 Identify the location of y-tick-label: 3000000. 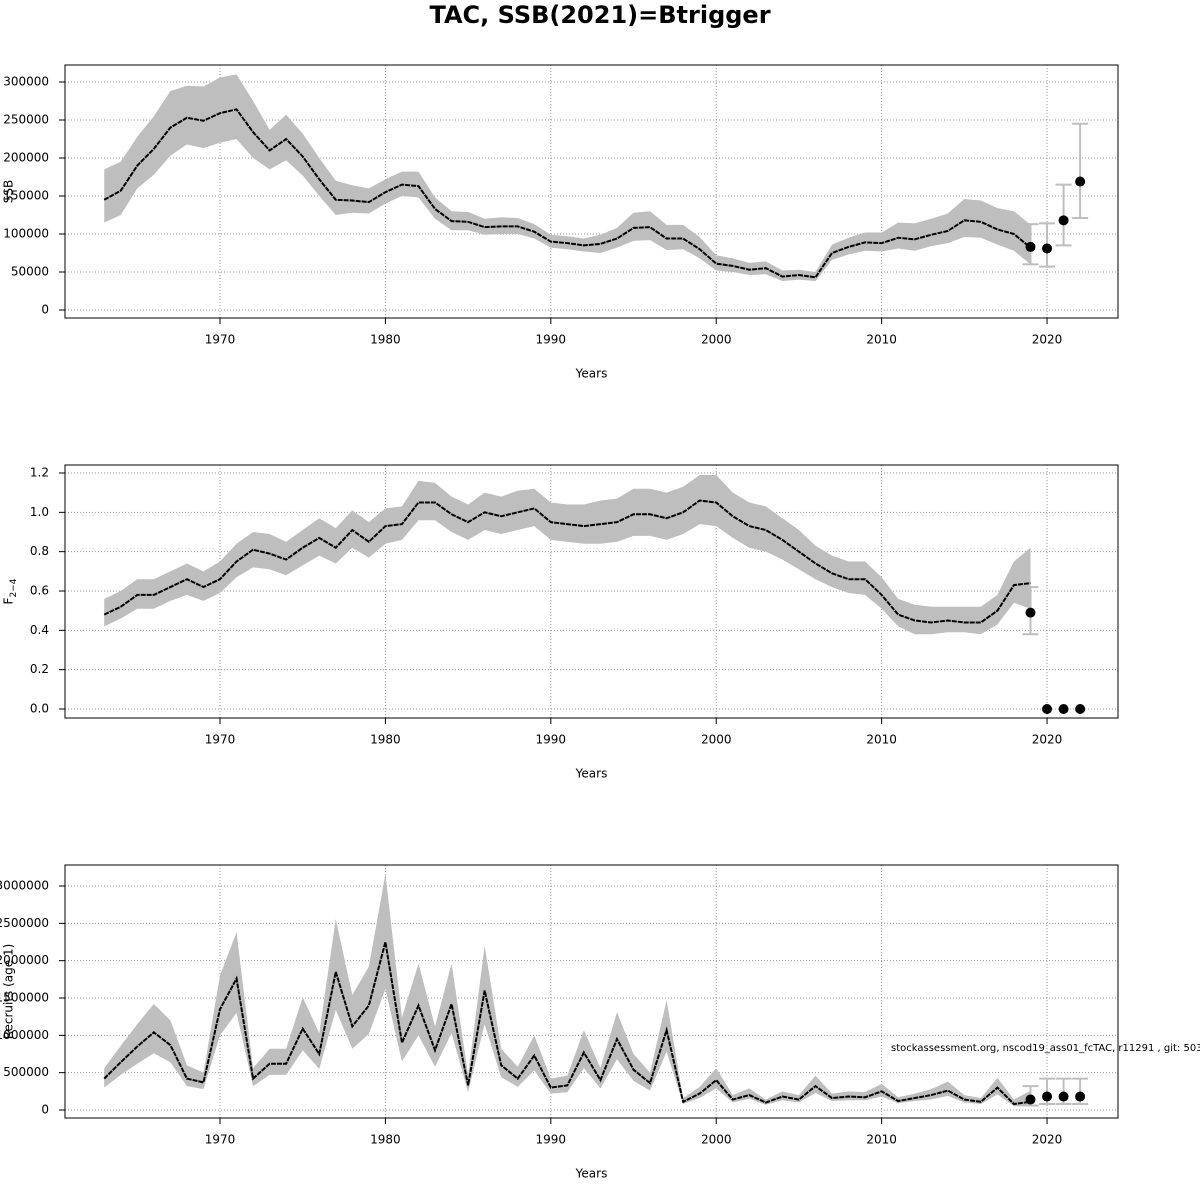
(24, 886).